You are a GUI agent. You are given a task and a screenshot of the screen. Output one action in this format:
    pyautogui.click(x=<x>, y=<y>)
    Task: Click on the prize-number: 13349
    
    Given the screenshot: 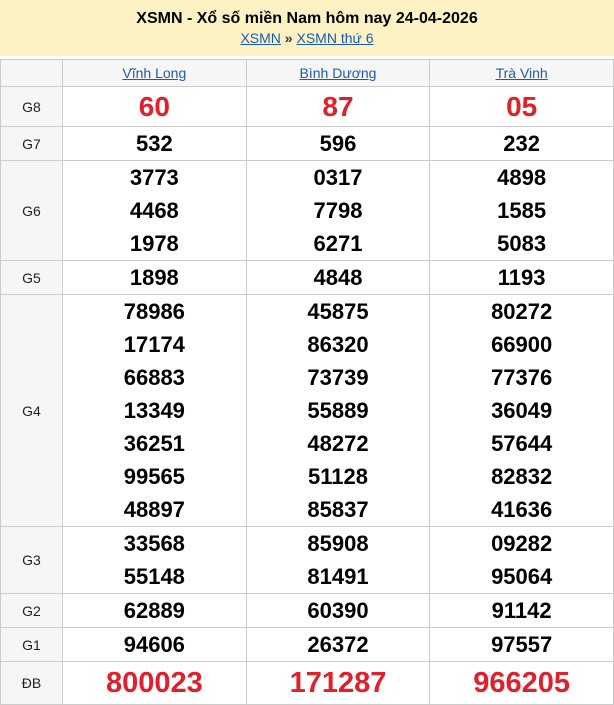 What is the action you would take?
    pyautogui.click(x=154, y=410)
    